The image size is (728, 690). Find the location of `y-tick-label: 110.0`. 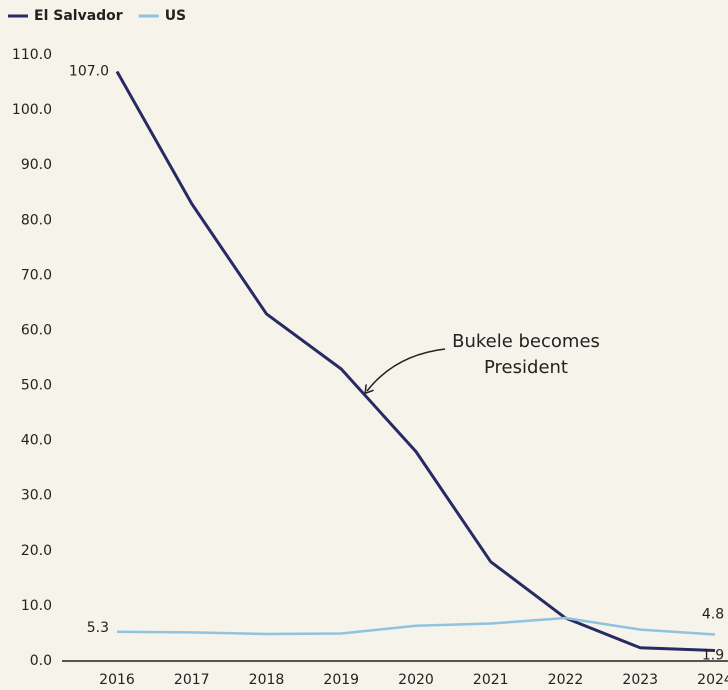

y-tick-label: 110.0 is located at coordinates (32, 55).